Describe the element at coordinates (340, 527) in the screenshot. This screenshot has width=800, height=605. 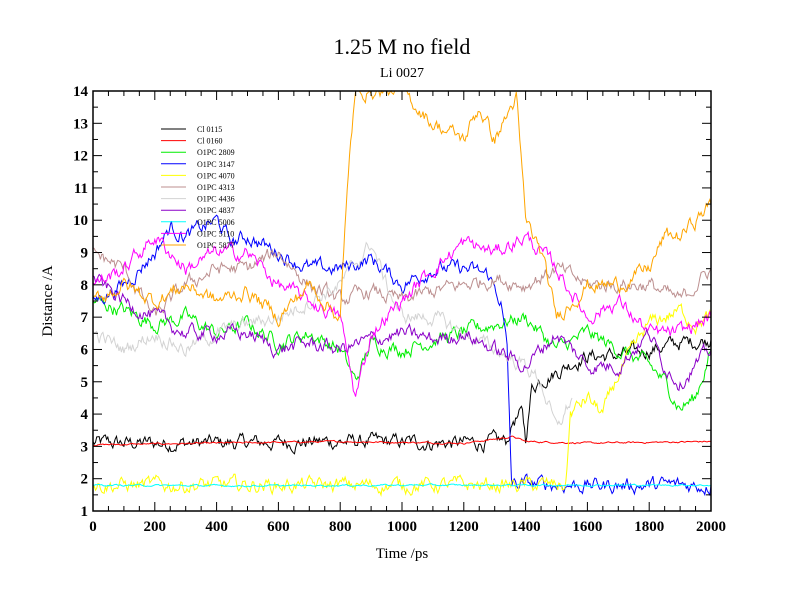
I see `x-tick-label: 800` at that location.